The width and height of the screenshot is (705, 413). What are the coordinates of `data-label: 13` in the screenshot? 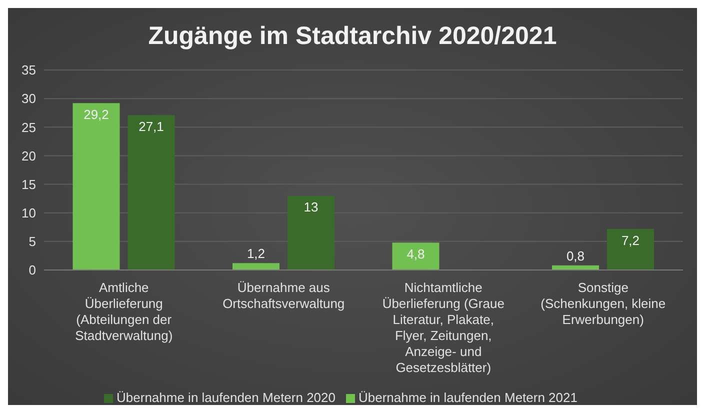 It's located at (311, 207).